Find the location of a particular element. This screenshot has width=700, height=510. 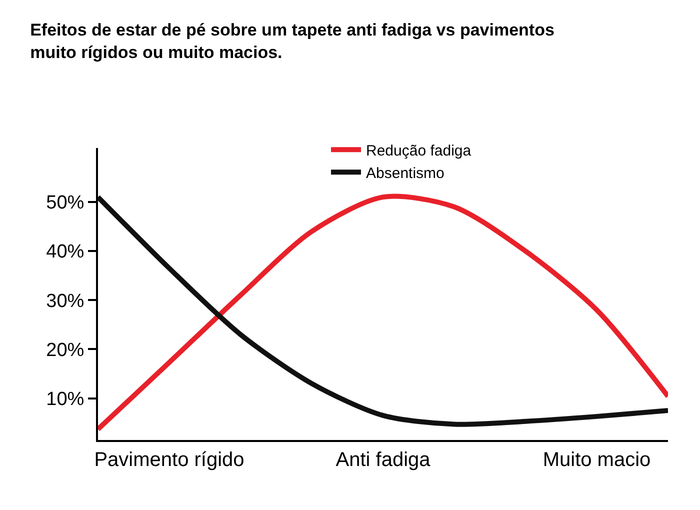

y-tick-label: 40% is located at coordinates (65, 252).